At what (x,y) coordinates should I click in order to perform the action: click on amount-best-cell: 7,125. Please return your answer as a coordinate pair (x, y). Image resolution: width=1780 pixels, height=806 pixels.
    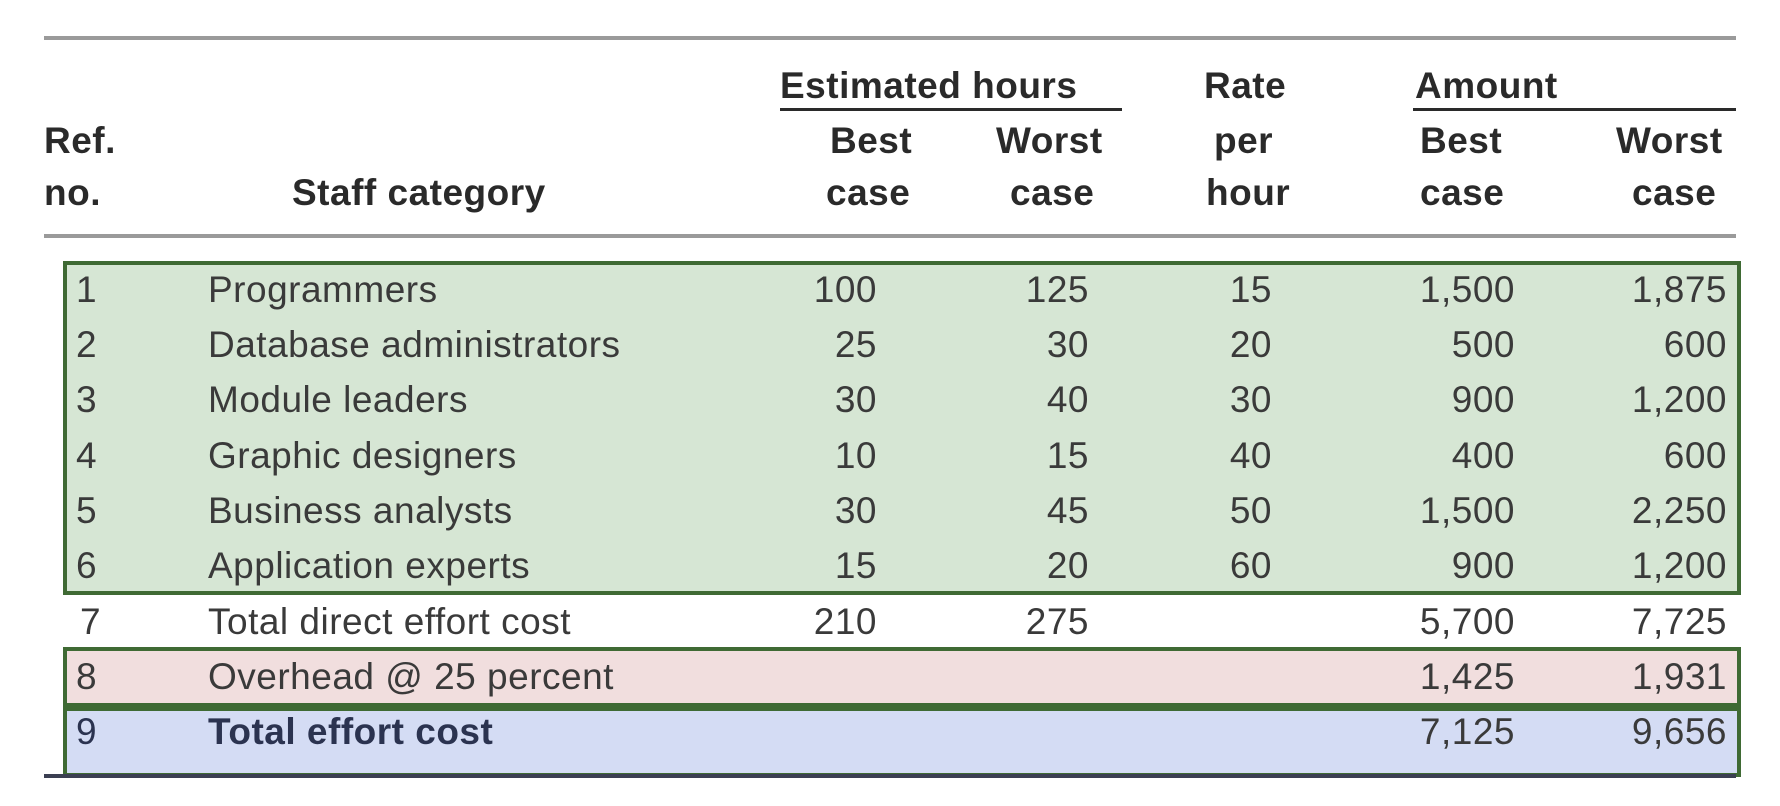
    Looking at the image, I should click on (1467, 731).